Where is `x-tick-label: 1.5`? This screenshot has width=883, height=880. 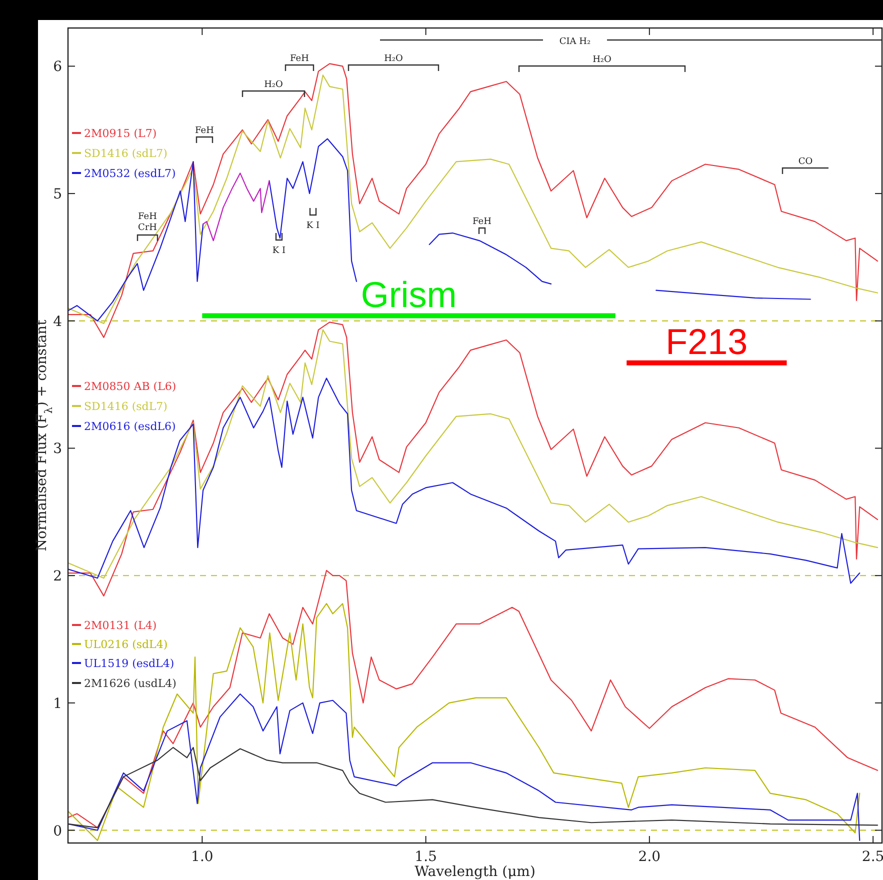 x-tick-label: 1.5 is located at coordinates (425, 857).